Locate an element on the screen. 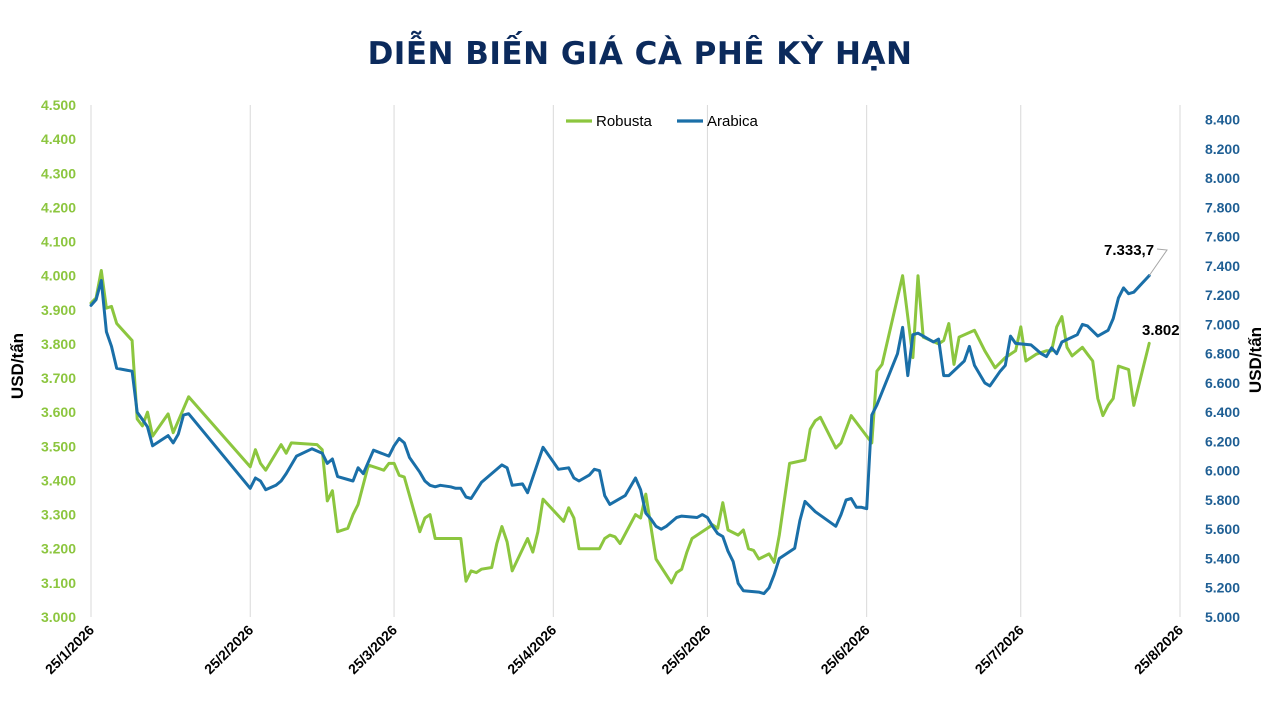 The image size is (1280, 720). left-tick-label: 3.200 is located at coordinates (58, 549).